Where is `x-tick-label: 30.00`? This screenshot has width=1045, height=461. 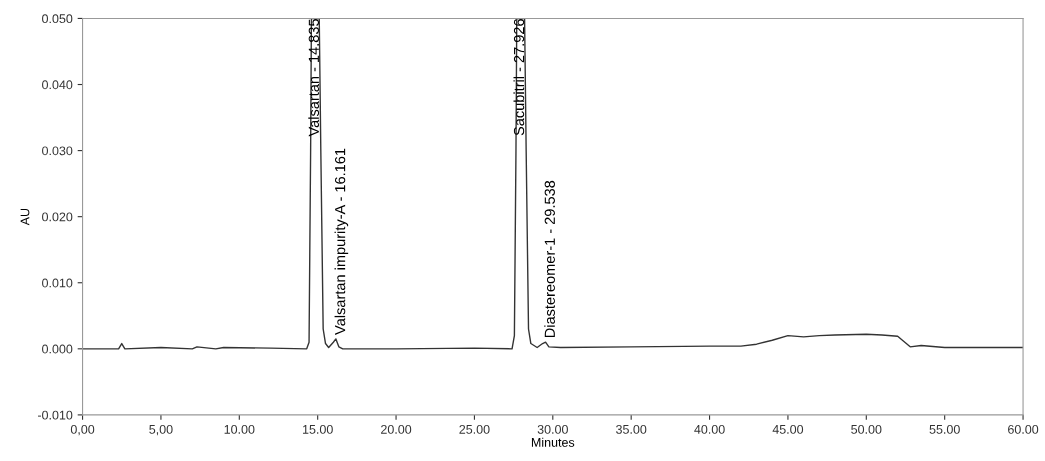 x-tick-label: 30.00 is located at coordinates (552, 429).